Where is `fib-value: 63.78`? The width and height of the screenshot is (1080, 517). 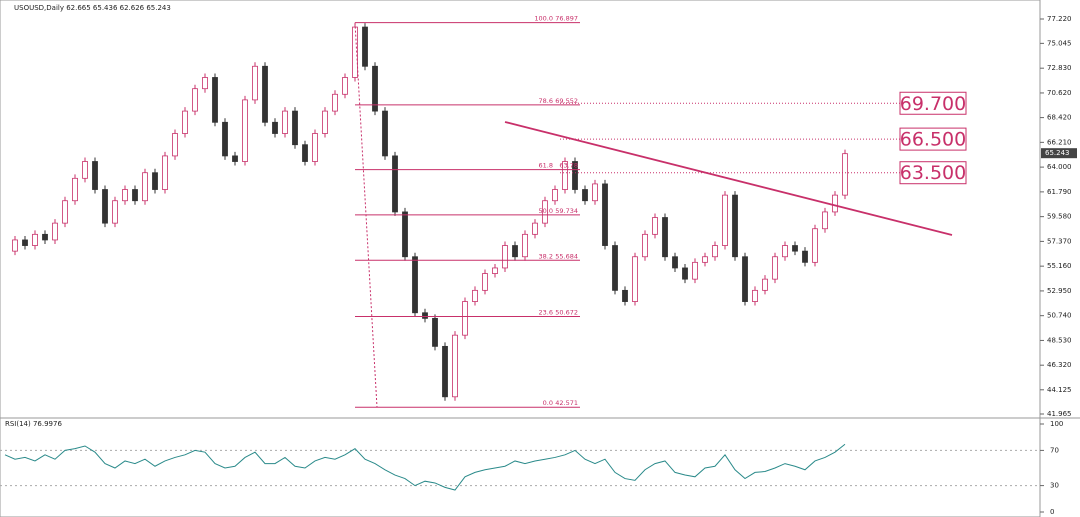
fib-value: 63.78 is located at coordinates (568, 166).